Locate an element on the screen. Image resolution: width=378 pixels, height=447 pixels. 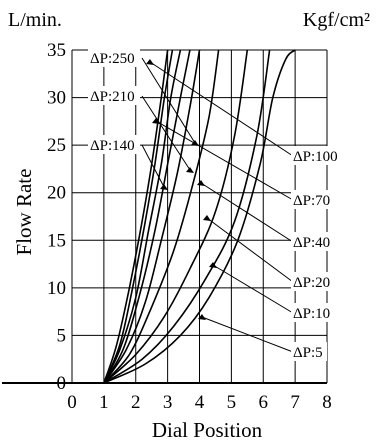
y-axis-title: Flow Rate is located at coordinates (24, 212).